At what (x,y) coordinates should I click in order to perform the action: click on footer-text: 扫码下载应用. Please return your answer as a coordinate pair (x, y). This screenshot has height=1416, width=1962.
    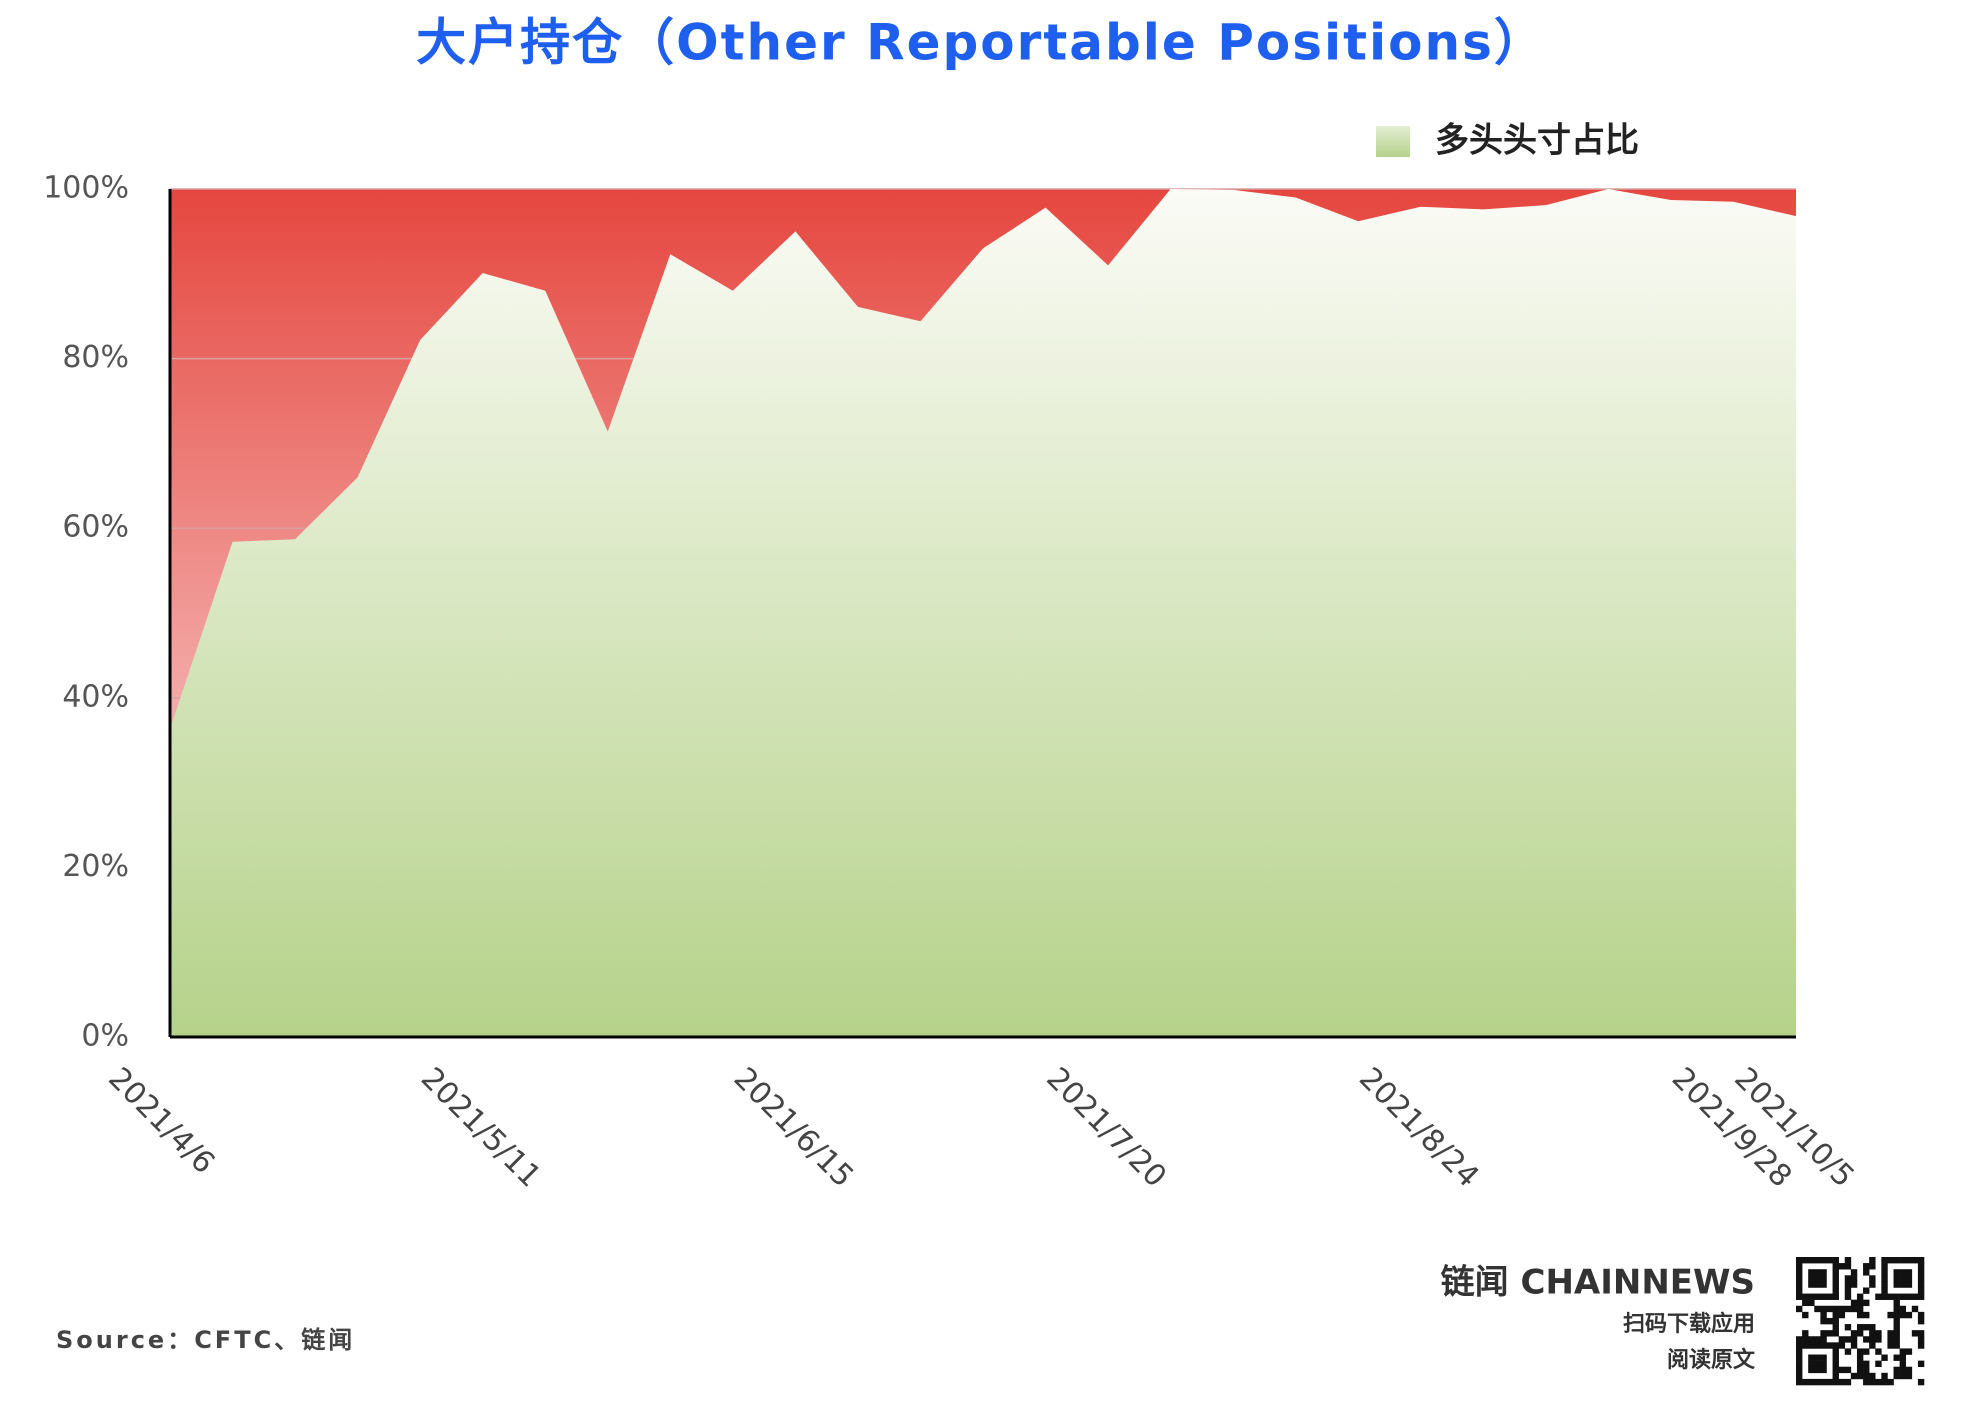
    Looking at the image, I should click on (1689, 1324).